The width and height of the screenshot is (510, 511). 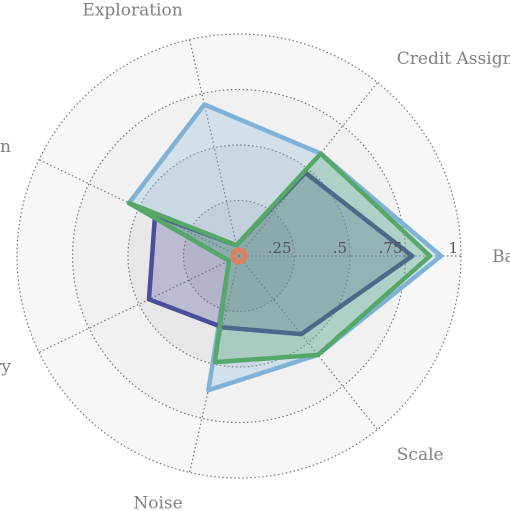 I want to click on grid-ring, so click(x=239, y=256).